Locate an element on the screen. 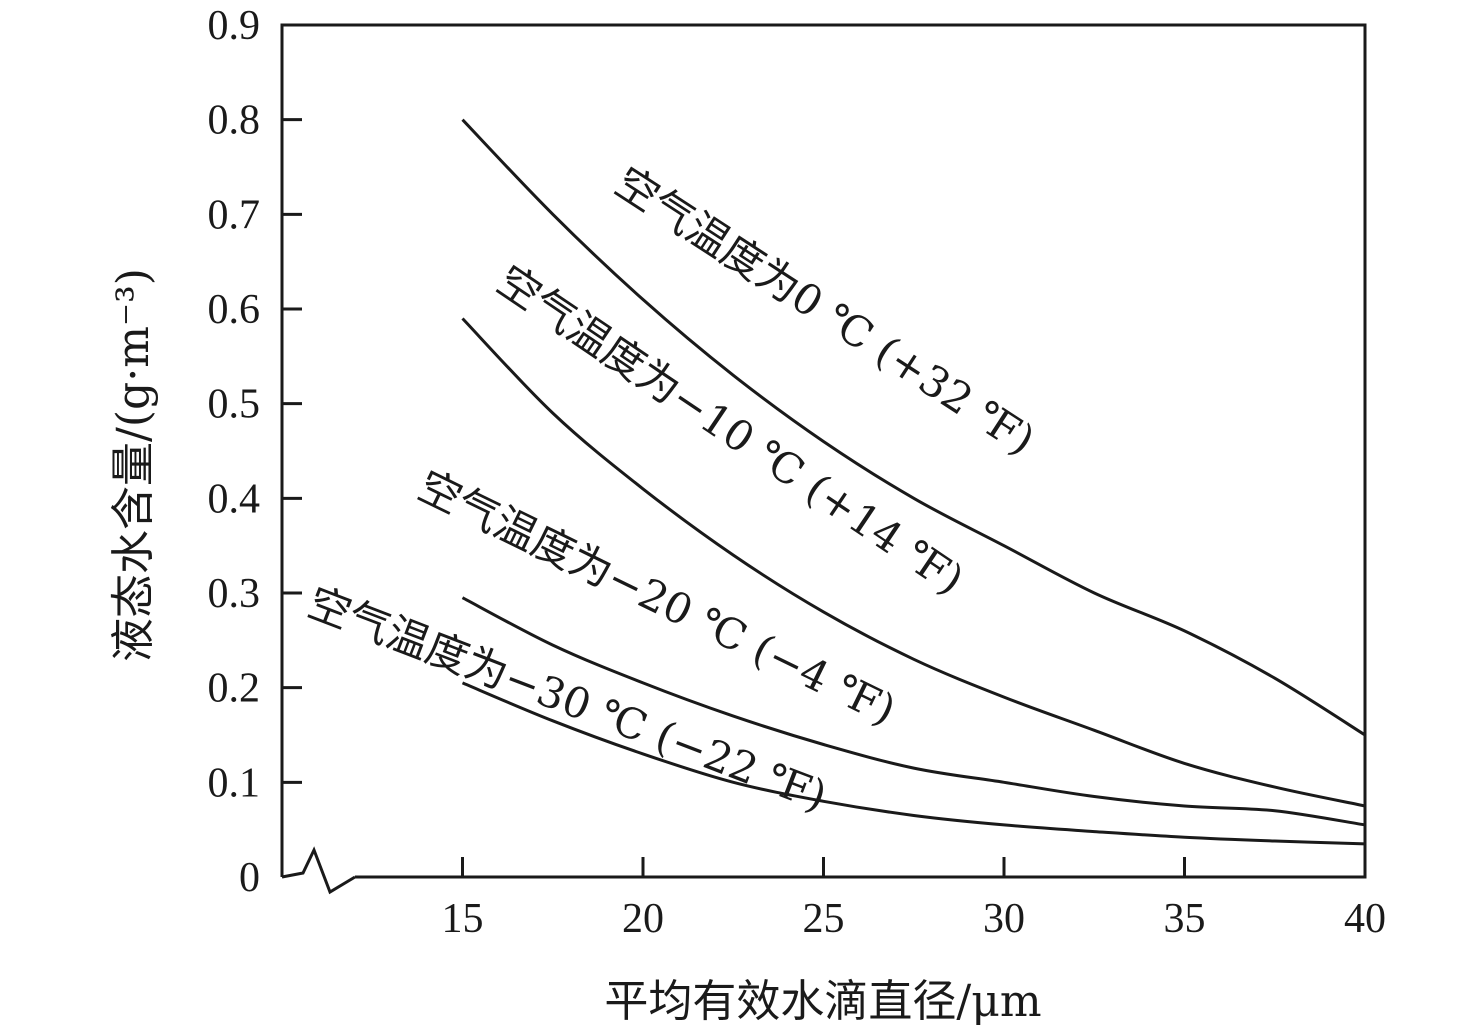 The height and width of the screenshot is (1034, 1476). y-tick-label: 0.2 is located at coordinates (234, 689).